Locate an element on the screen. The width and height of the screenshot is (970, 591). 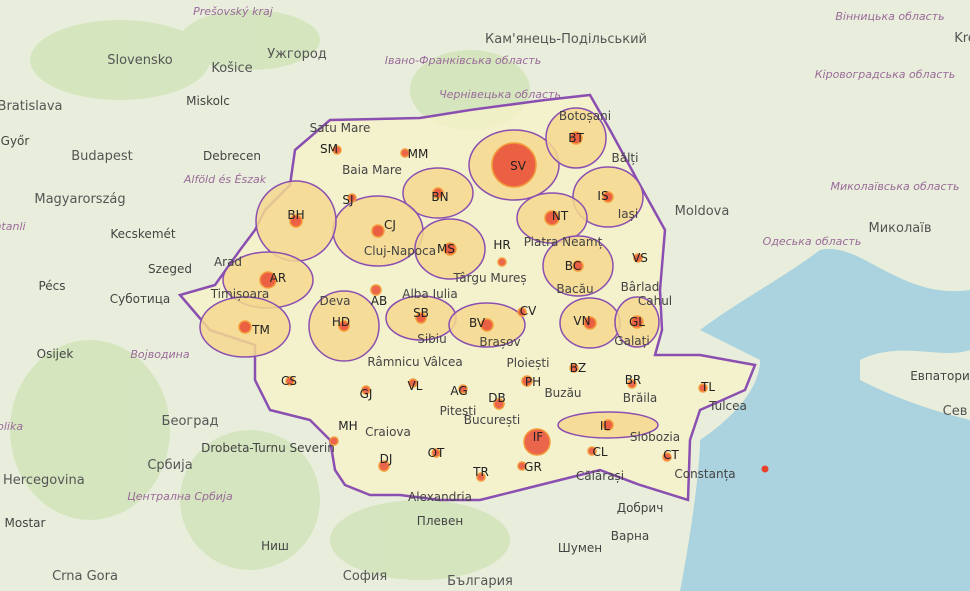
county-cv: CV is located at coordinates (527, 311).